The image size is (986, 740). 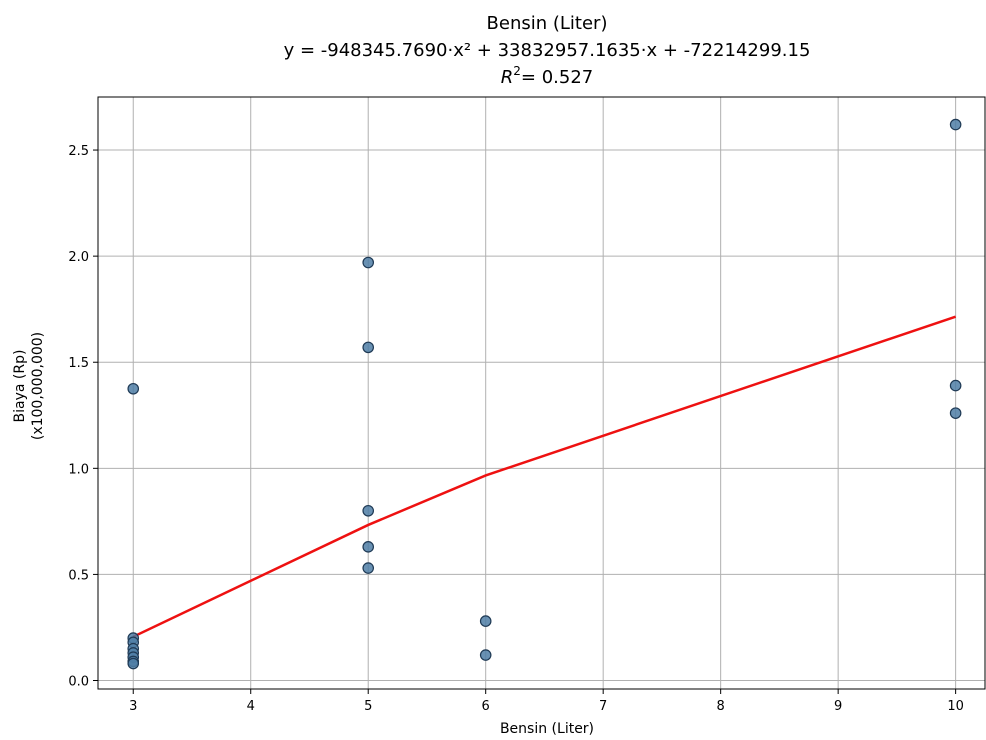 What do you see at coordinates (78, 469) in the screenshot?
I see `y-tick-label: 1.0` at bounding box center [78, 469].